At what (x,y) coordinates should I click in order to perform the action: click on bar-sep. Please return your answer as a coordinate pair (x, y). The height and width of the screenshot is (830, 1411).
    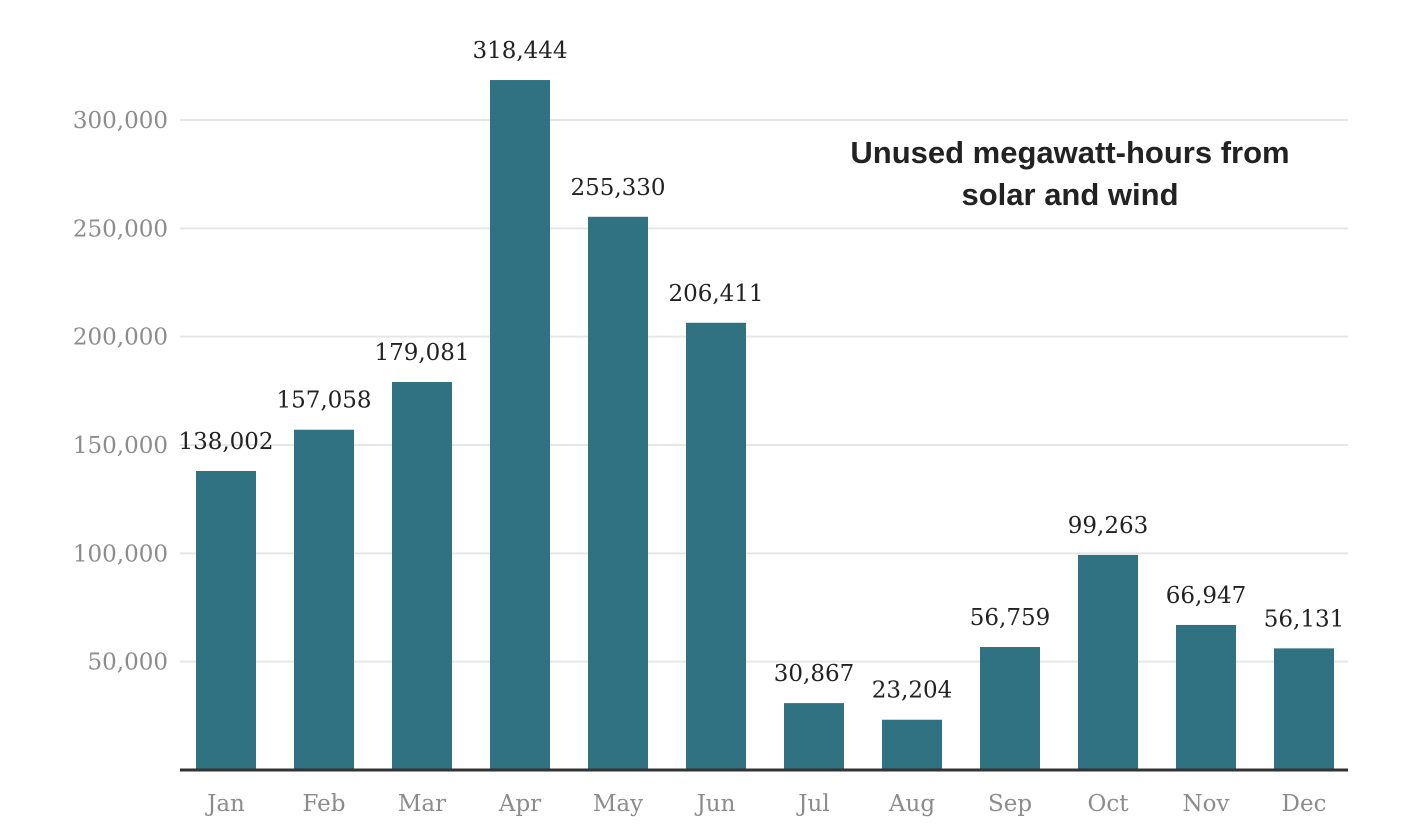
    Looking at the image, I should click on (1010, 708).